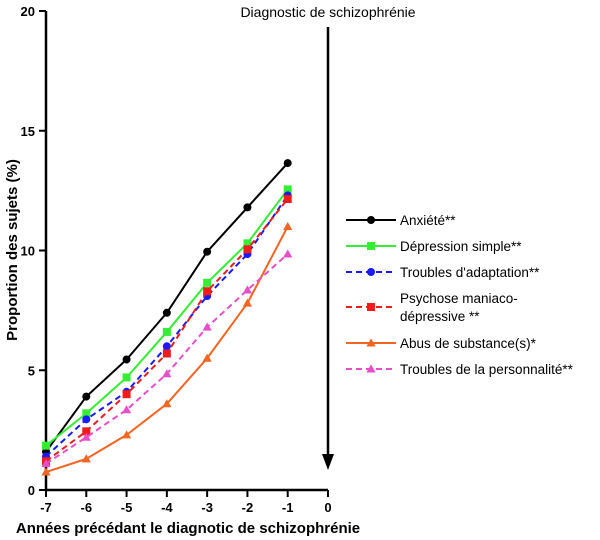  I want to click on legend-label: dépressive **, so click(440, 316).